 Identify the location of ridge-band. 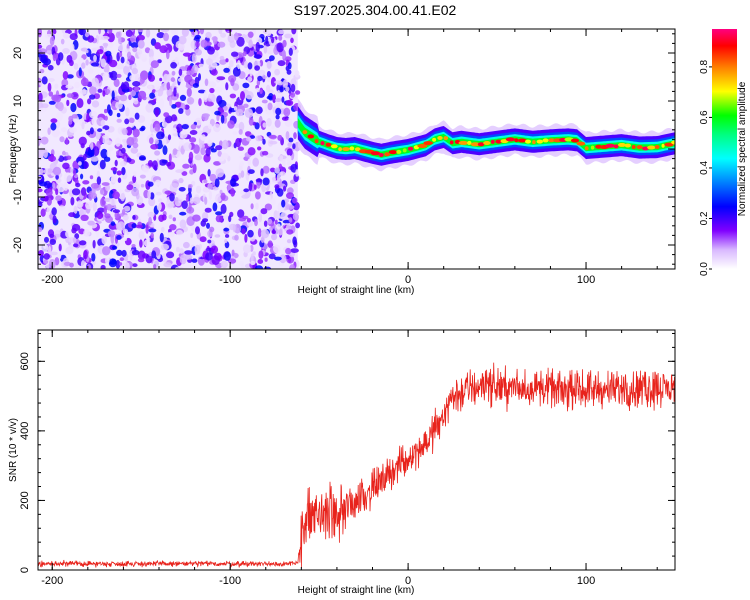
(486, 137).